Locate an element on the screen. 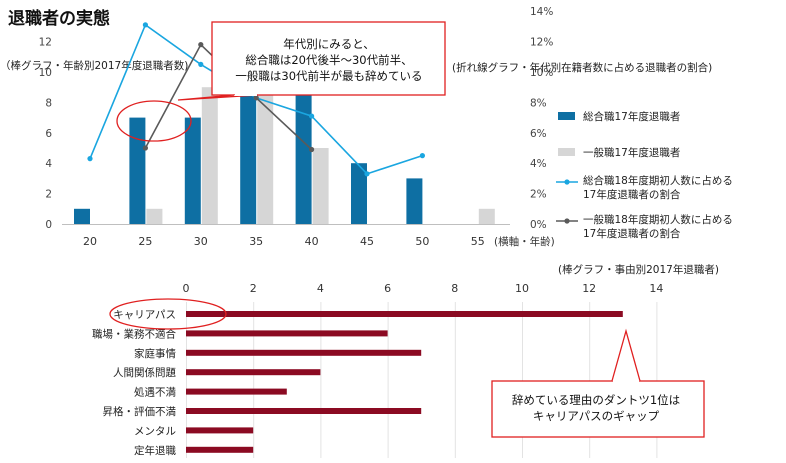  top-callout-line: 総合職は20代後半〜30代前半、 is located at coordinates (329, 60).